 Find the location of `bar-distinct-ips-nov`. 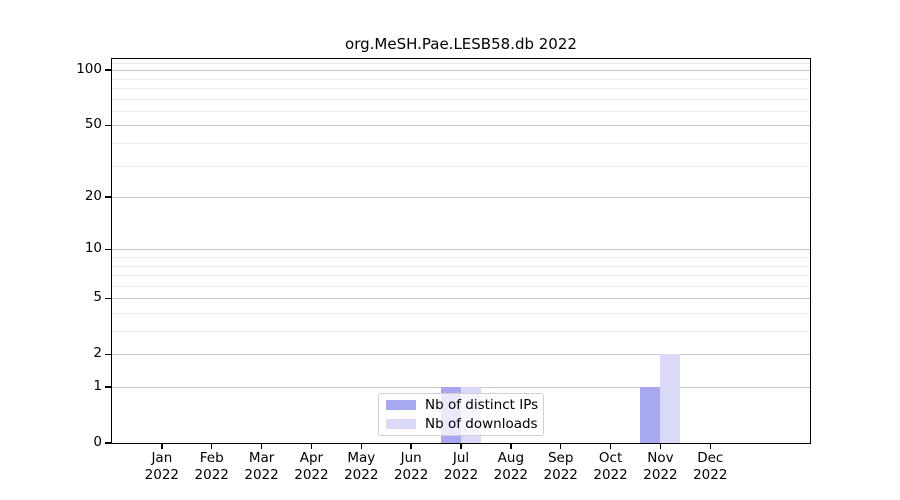

bar-distinct-ips-nov is located at coordinates (650, 415).